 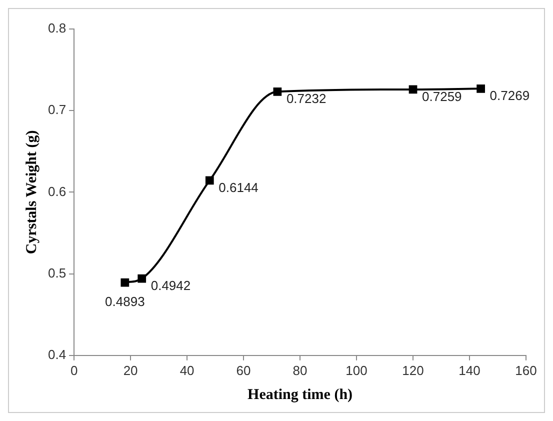 I want to click on data-label: 0.7259, so click(x=442, y=96).